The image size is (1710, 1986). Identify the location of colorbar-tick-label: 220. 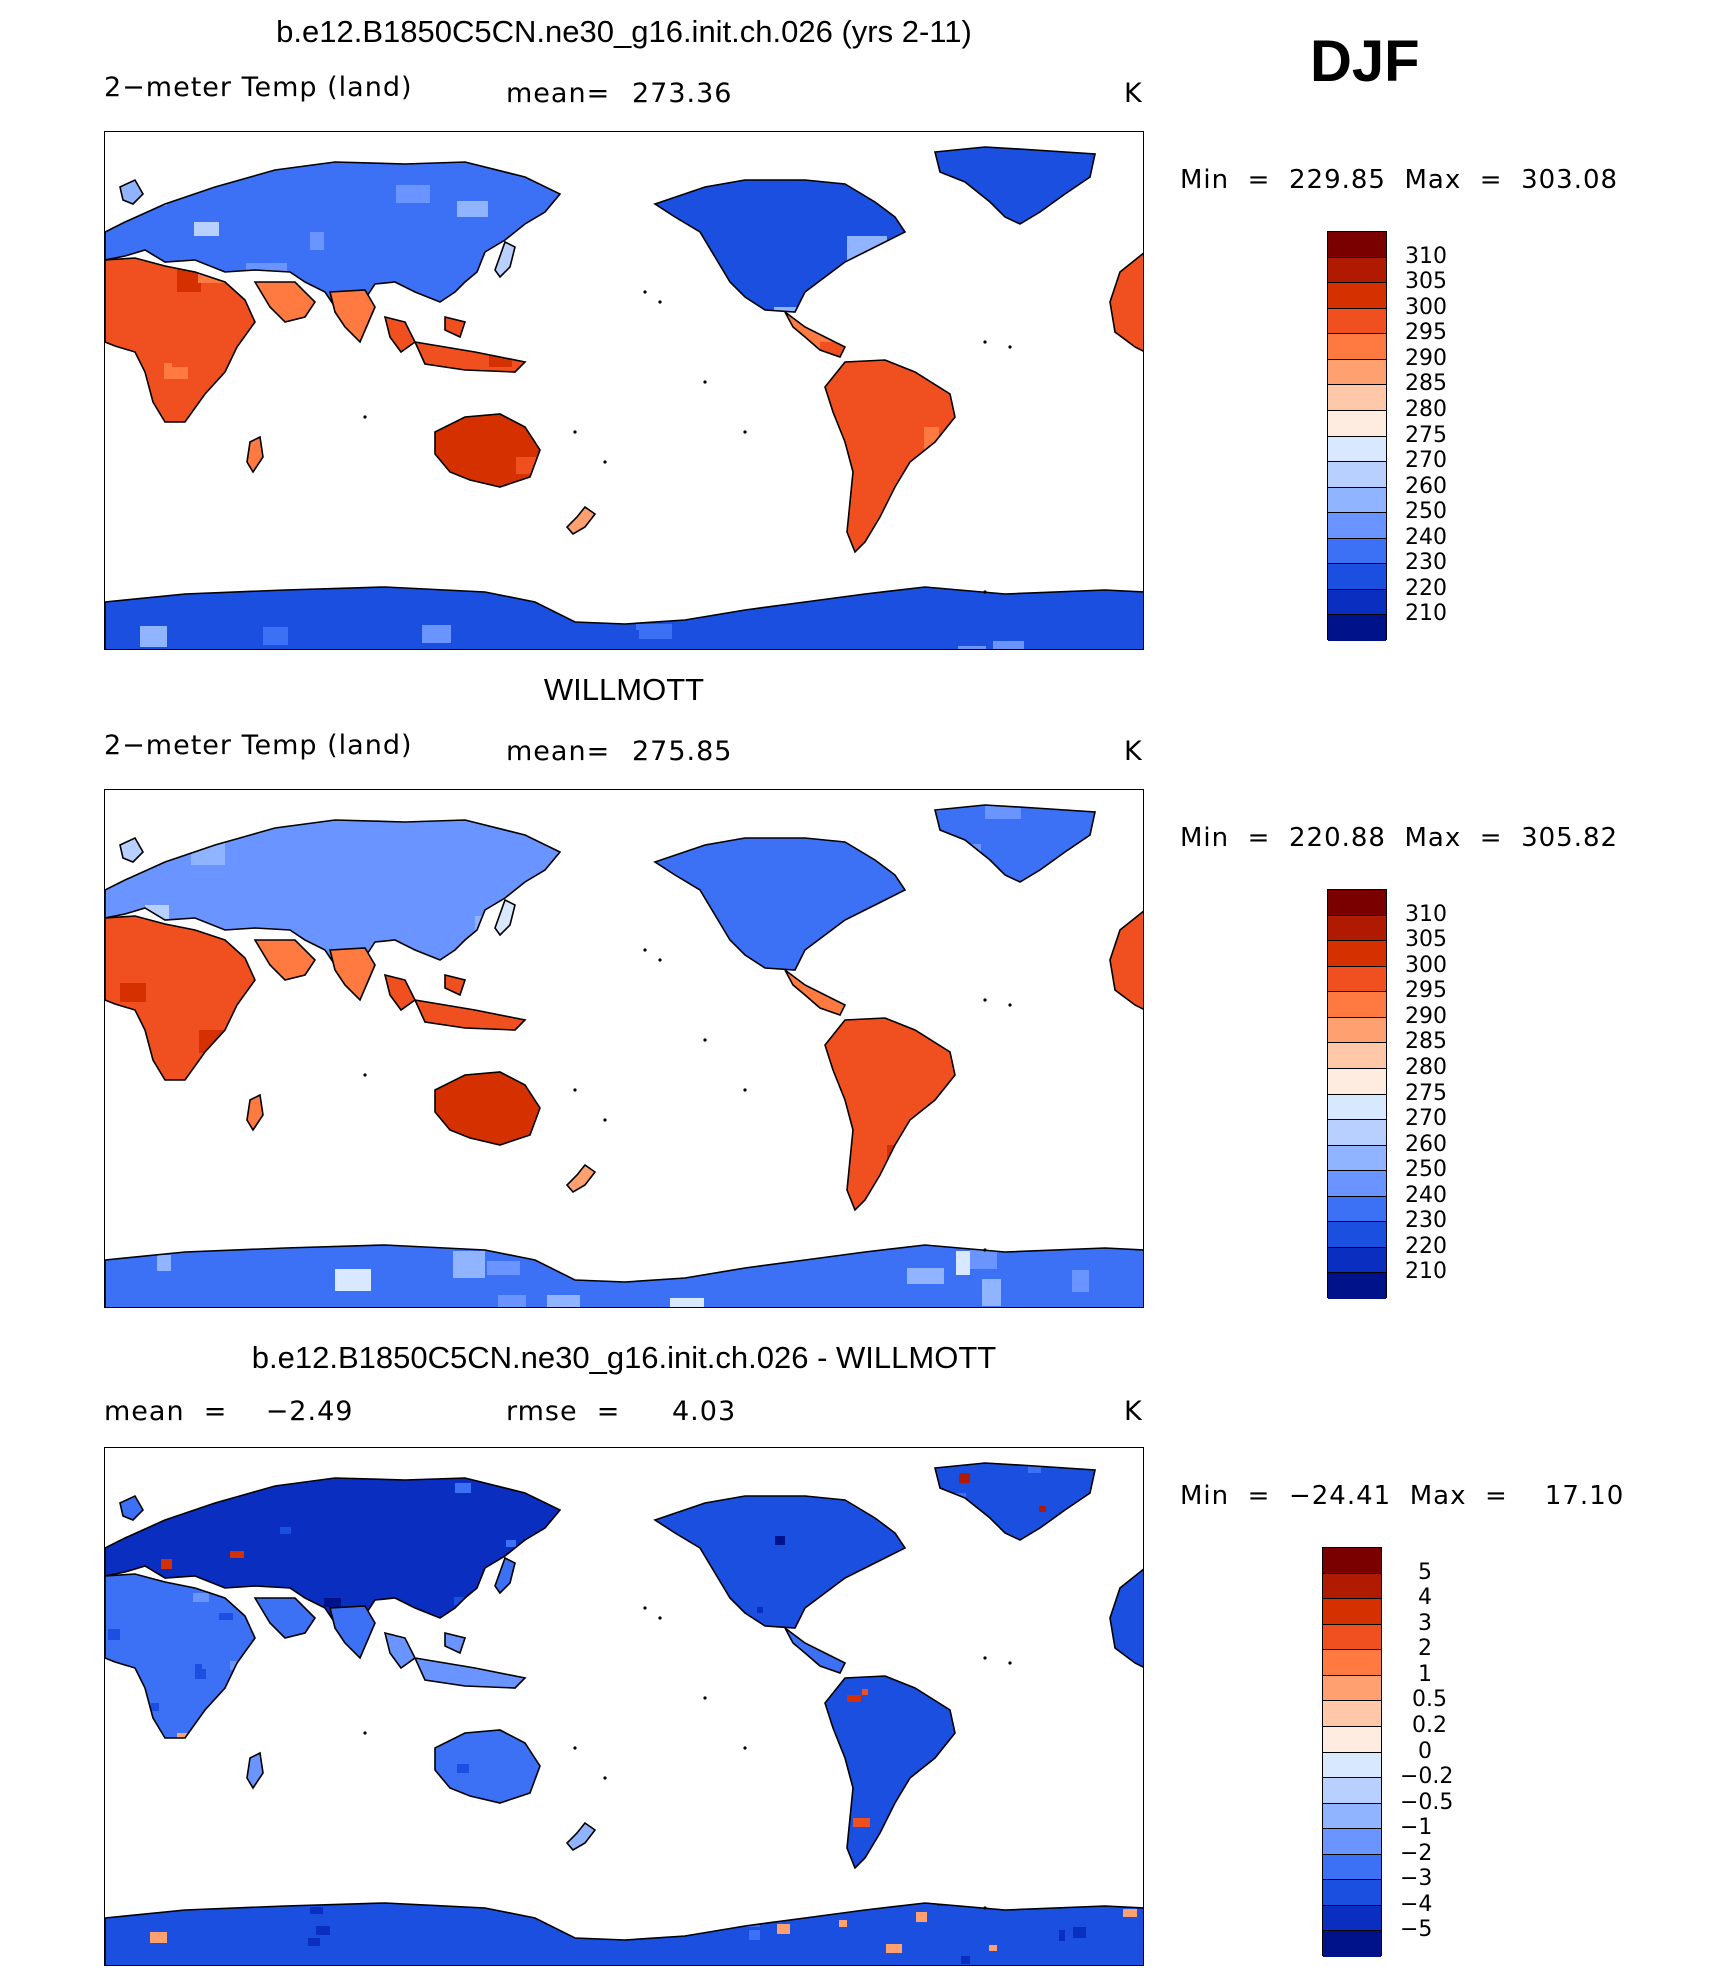
(1426, 588).